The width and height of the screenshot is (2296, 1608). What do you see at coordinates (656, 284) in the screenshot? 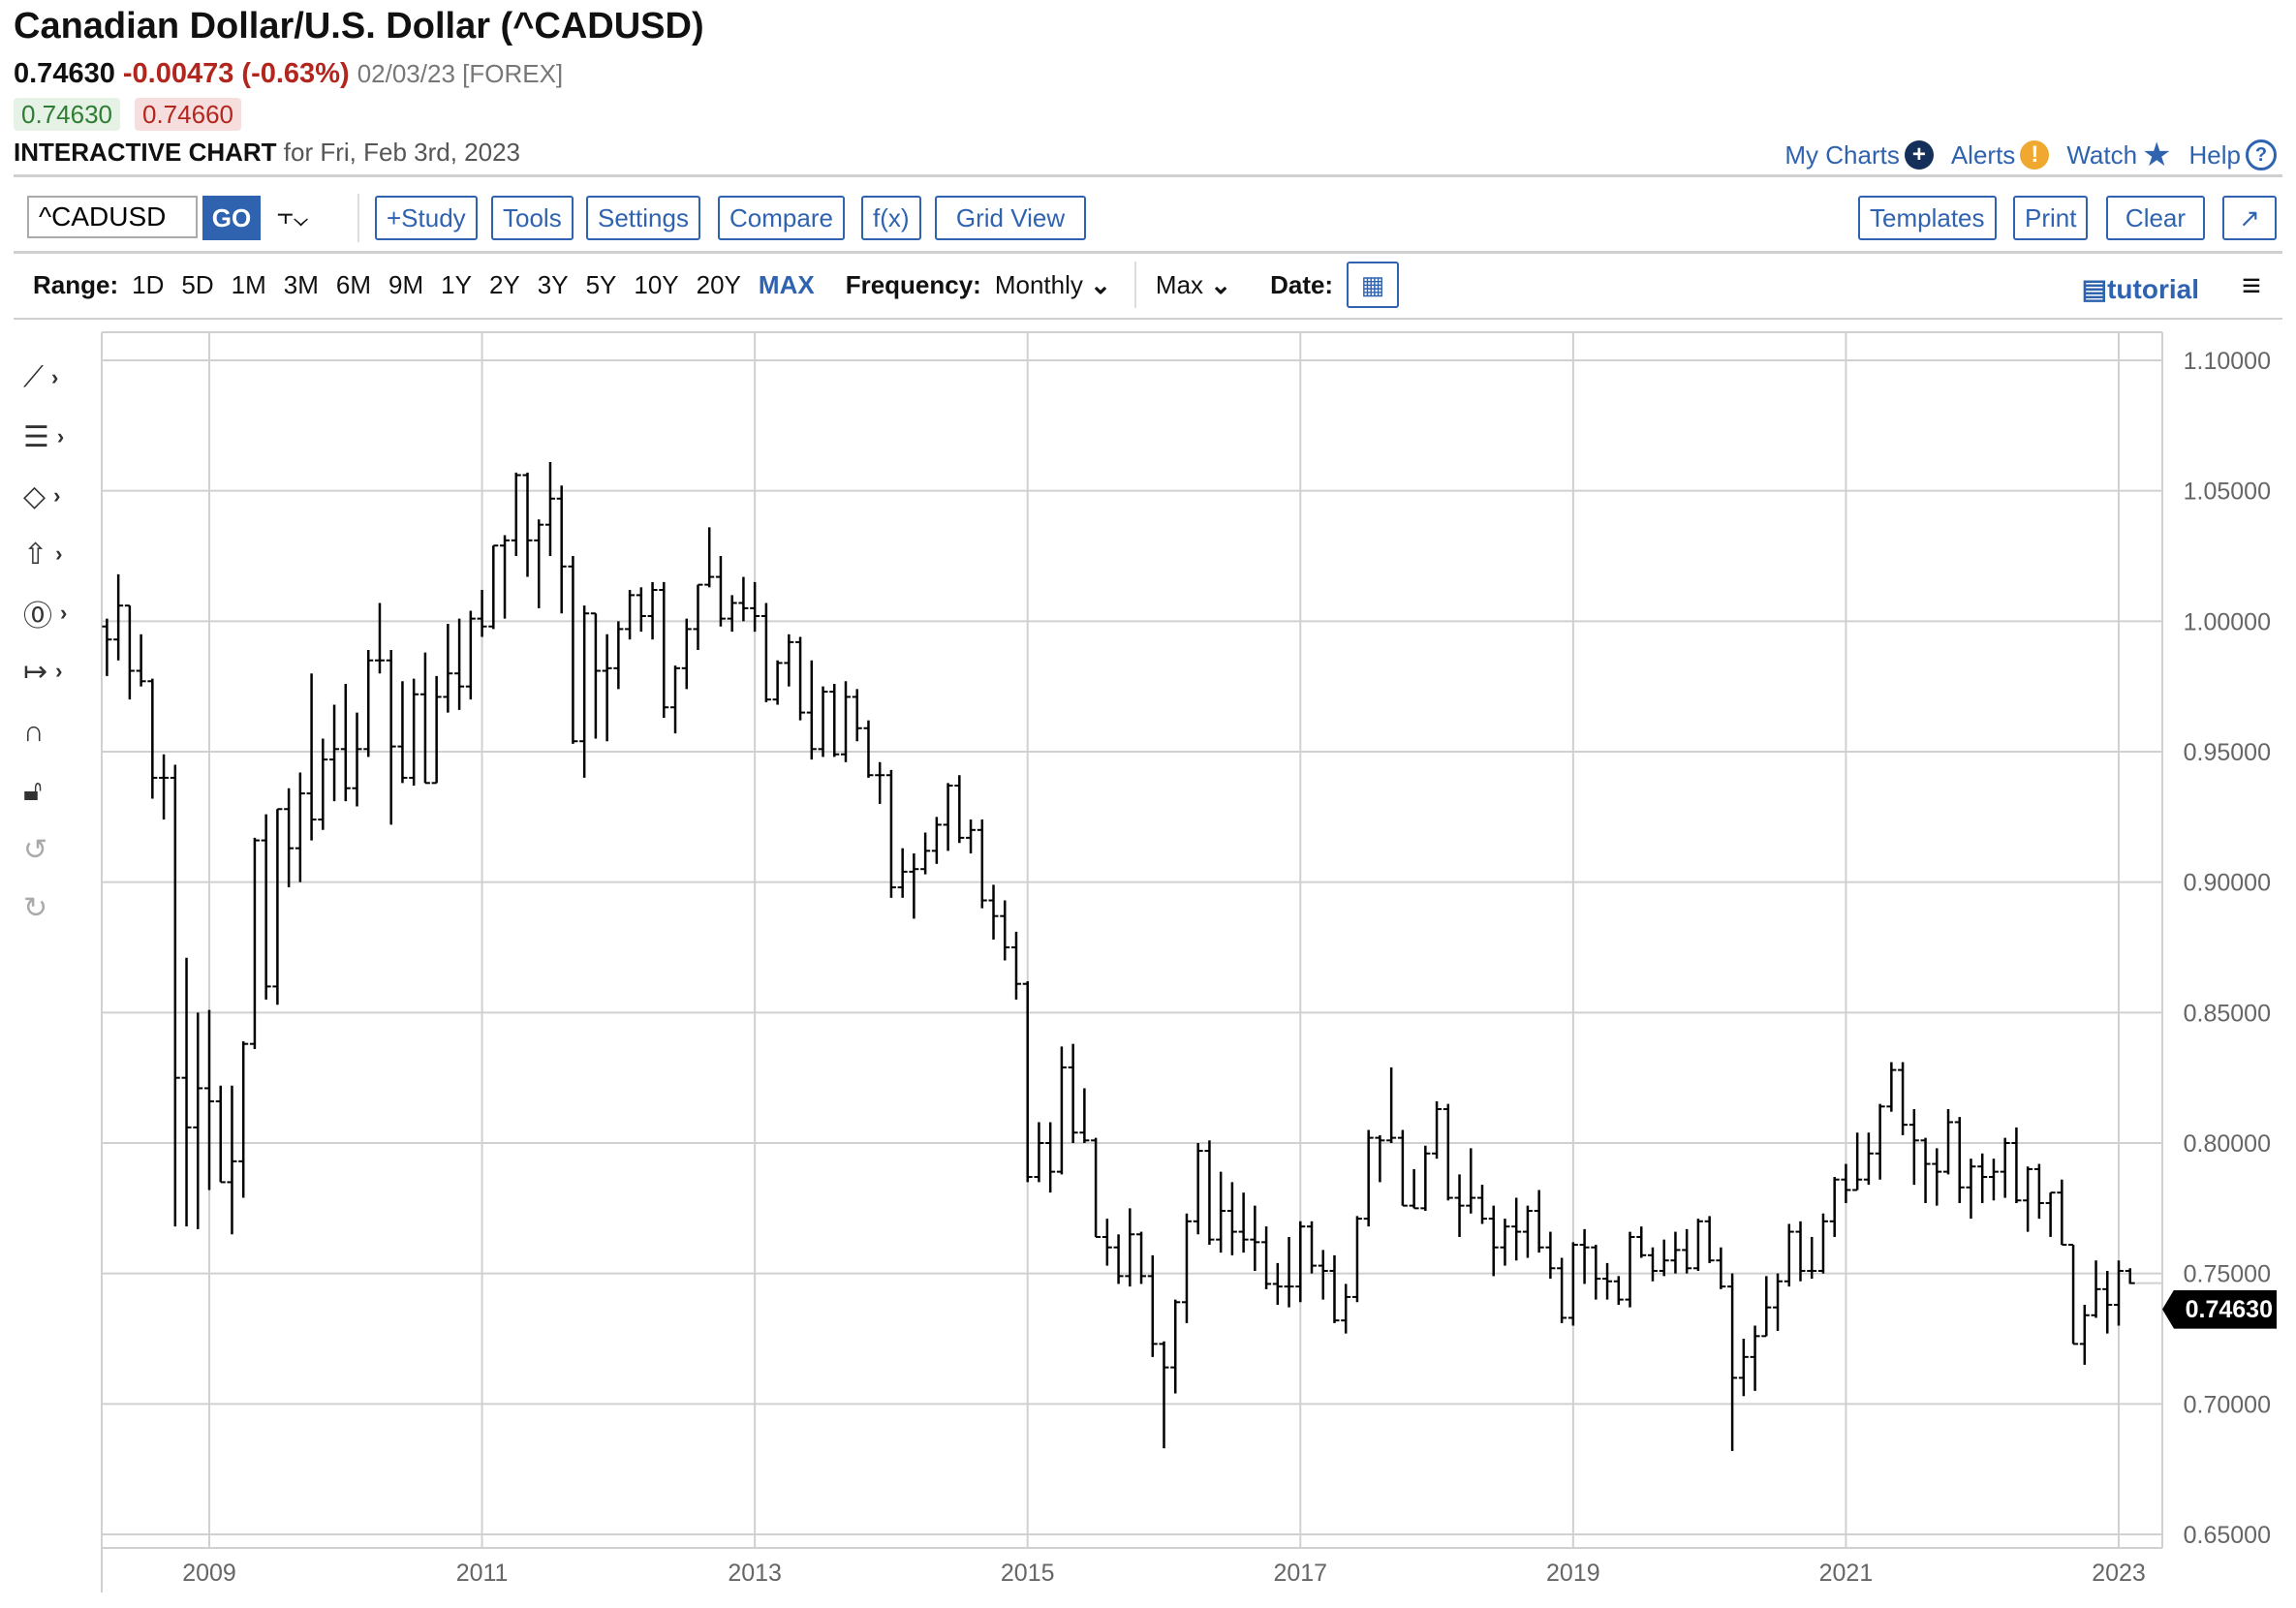
I see `range-10y: 10Y` at bounding box center [656, 284].